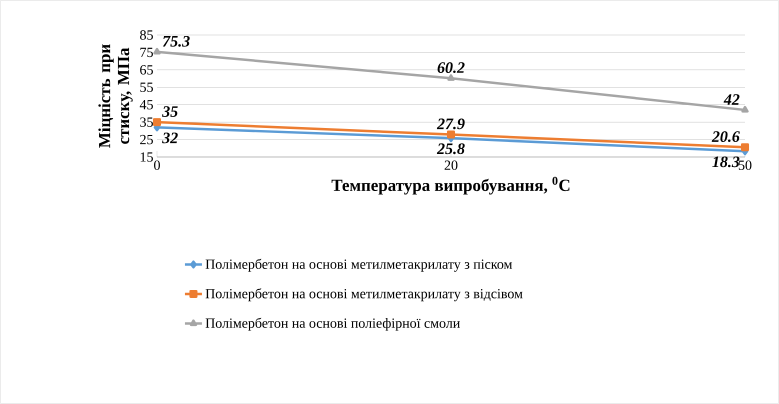 The image size is (779, 404). I want to click on data-label: 75.3, so click(176, 41).